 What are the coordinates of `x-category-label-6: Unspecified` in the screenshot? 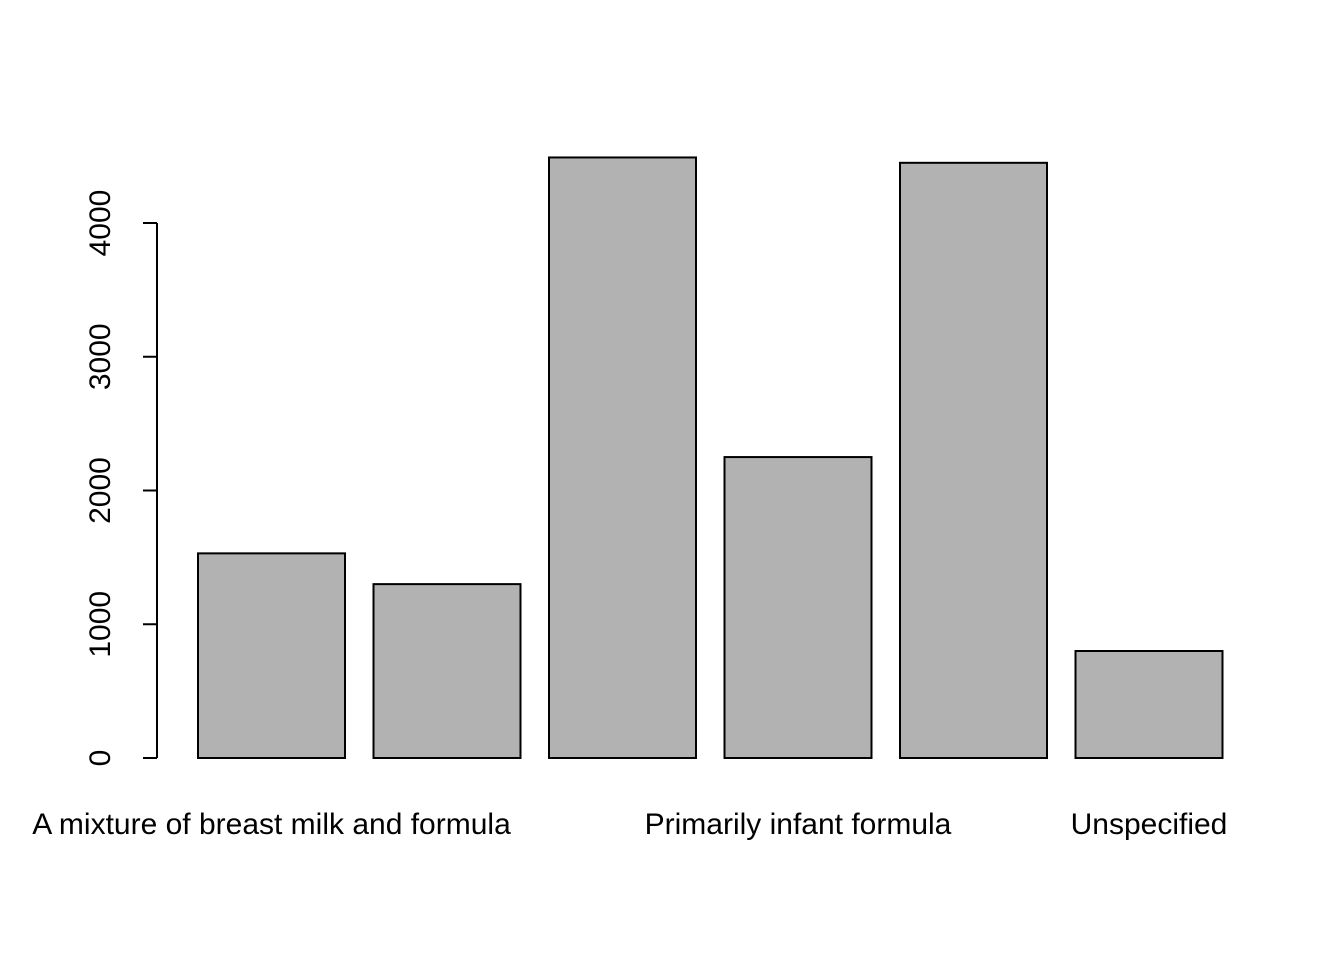 It's located at (1149, 824).